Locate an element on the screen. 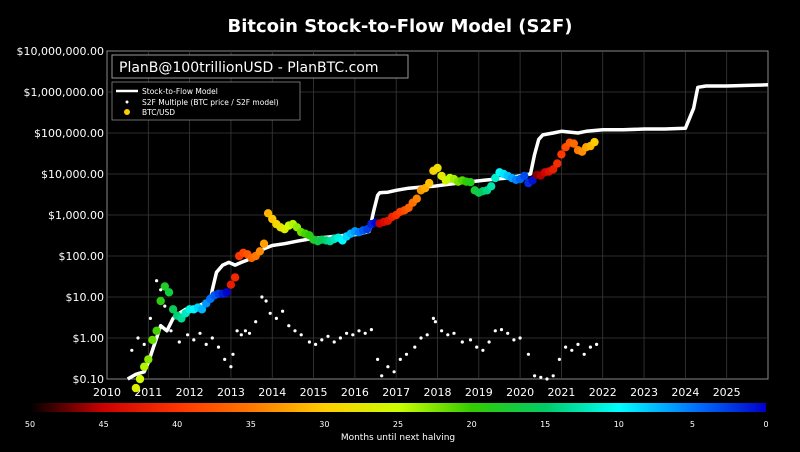  x-tick-label: 2022 is located at coordinates (603, 392).